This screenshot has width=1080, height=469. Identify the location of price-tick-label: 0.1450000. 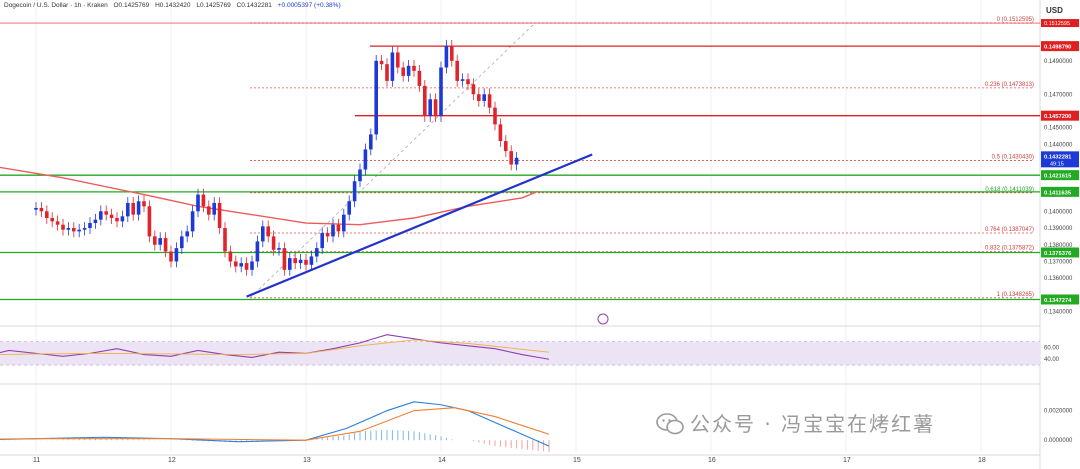
(1058, 129).